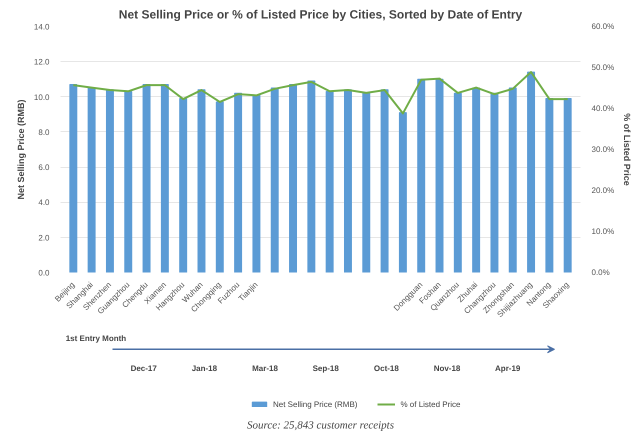 The height and width of the screenshot is (433, 640). I want to click on y-tick-label: 10.0, so click(42, 97).